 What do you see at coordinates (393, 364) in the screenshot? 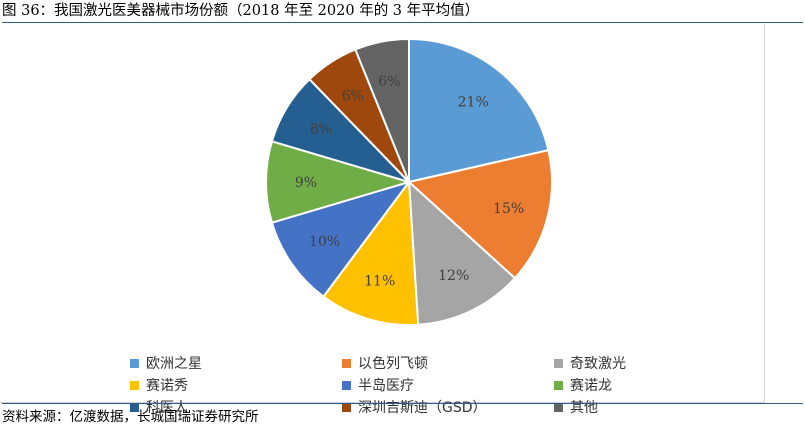
I see `legend-label: 以色列飞顿` at bounding box center [393, 364].